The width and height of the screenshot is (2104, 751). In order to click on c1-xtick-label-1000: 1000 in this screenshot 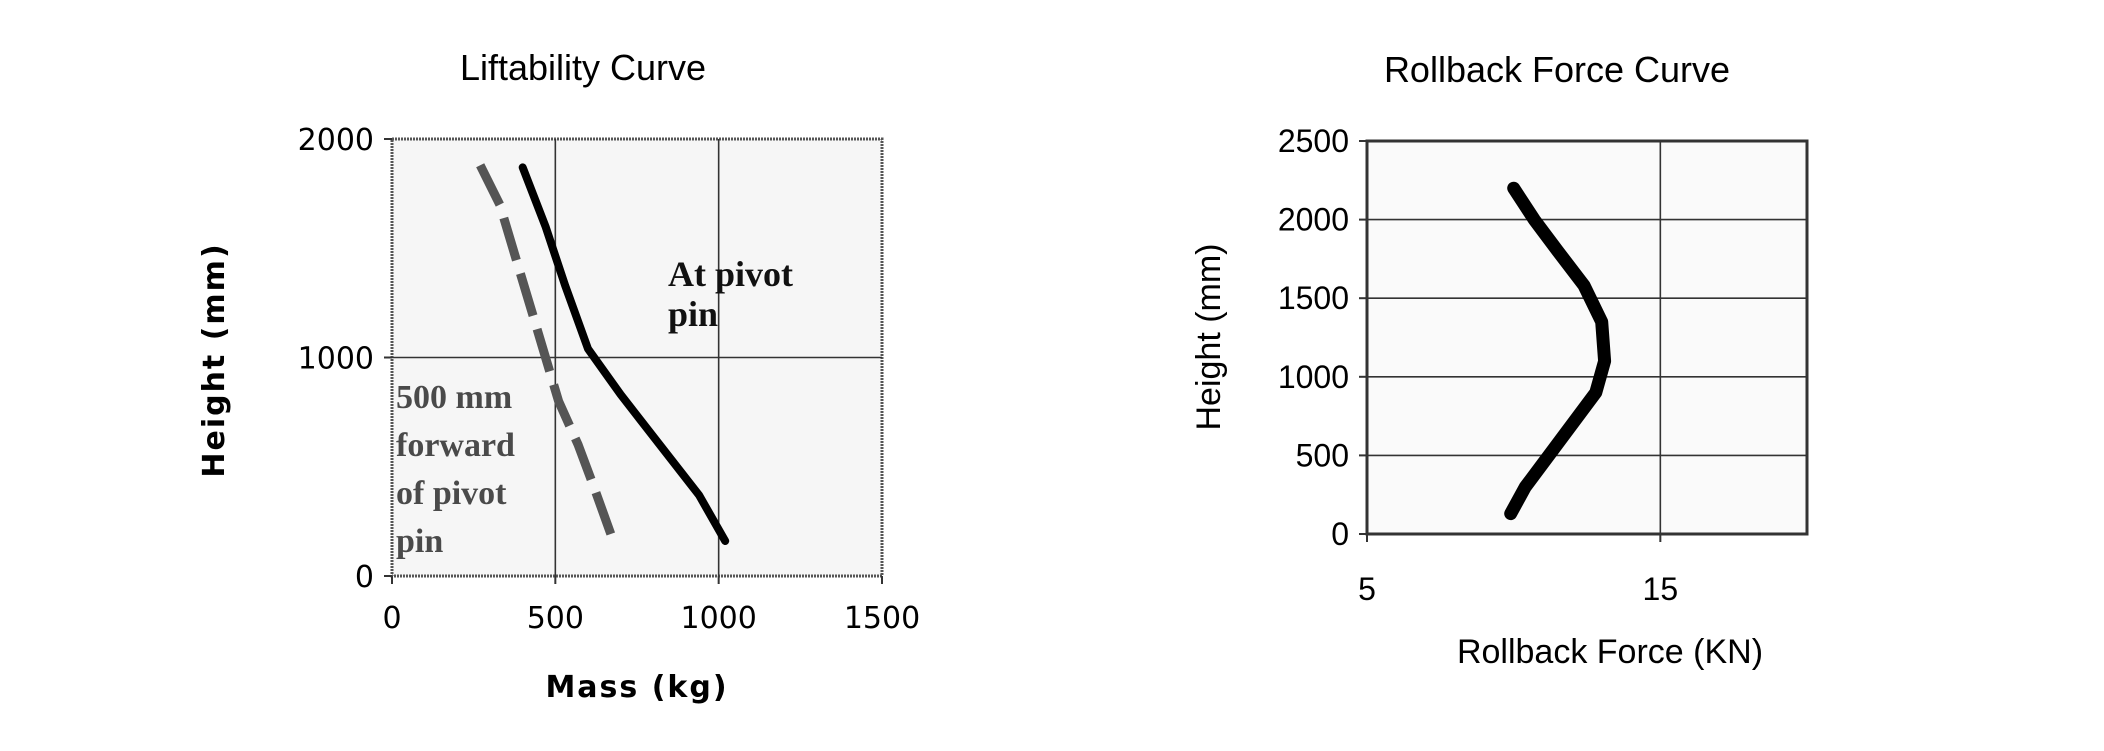, I will do `click(718, 618)`.